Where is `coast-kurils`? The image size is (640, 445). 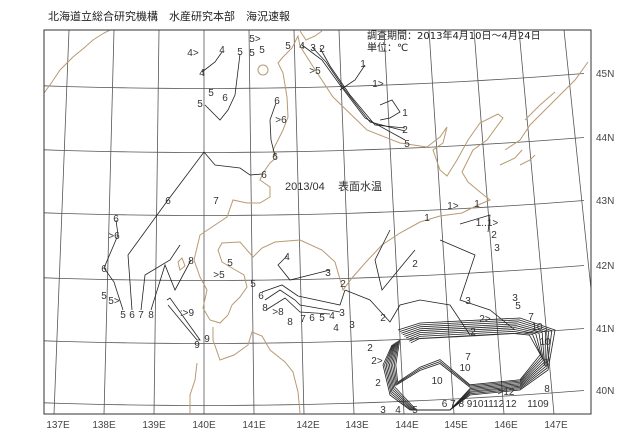
coast-kurils is located at coordinates (544, 113).